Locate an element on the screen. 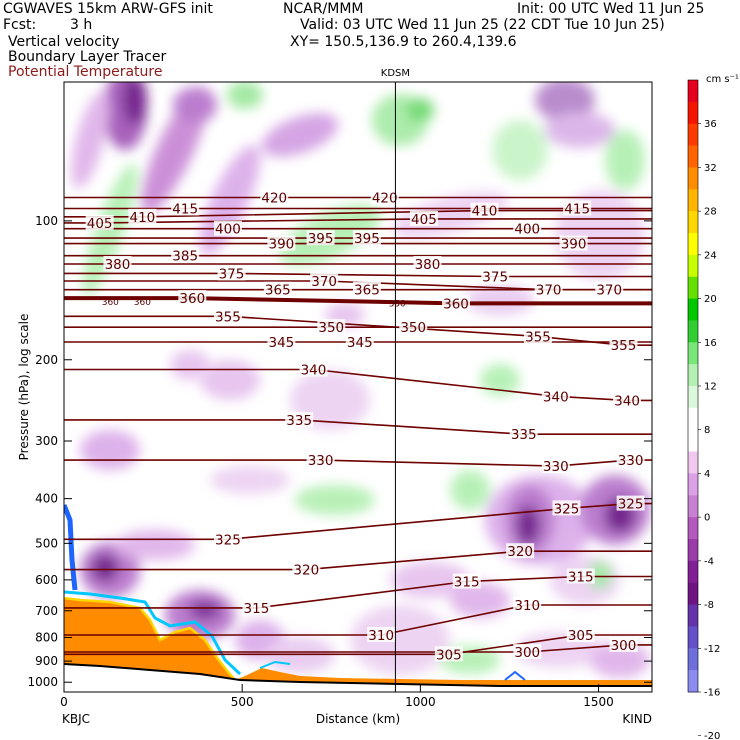 Image resolution: width=740 pixels, height=740 pixels. theta-label: 335 is located at coordinates (524, 435).